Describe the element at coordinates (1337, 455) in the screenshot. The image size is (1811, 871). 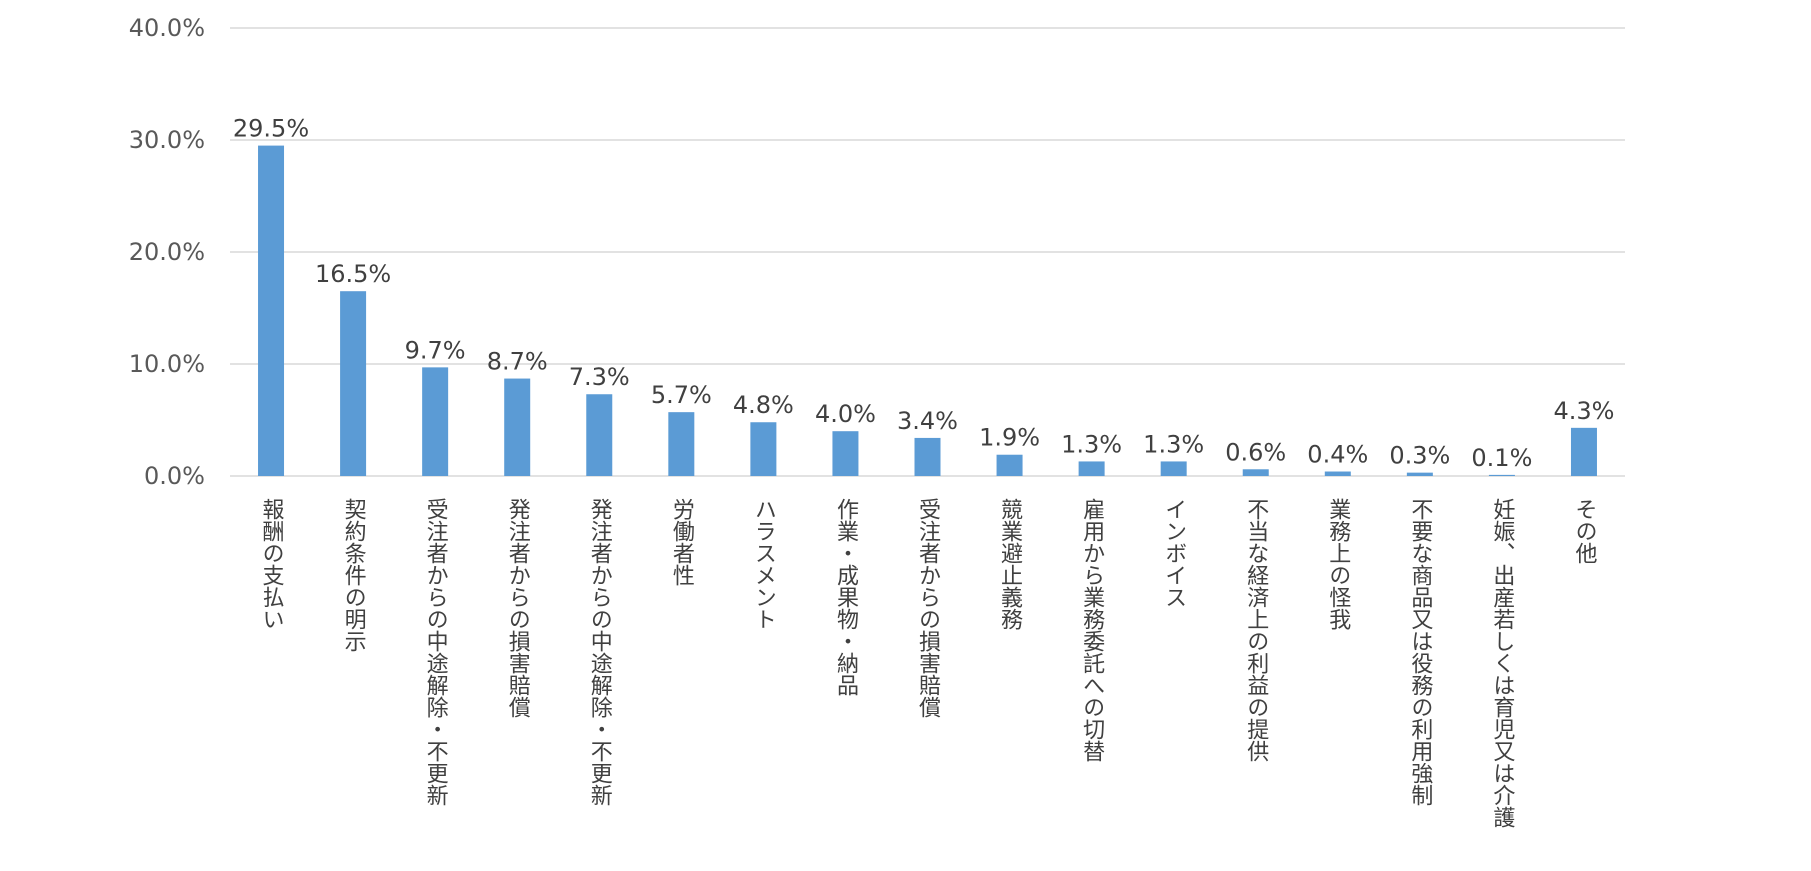
I see `data-label: 0.4%` at that location.